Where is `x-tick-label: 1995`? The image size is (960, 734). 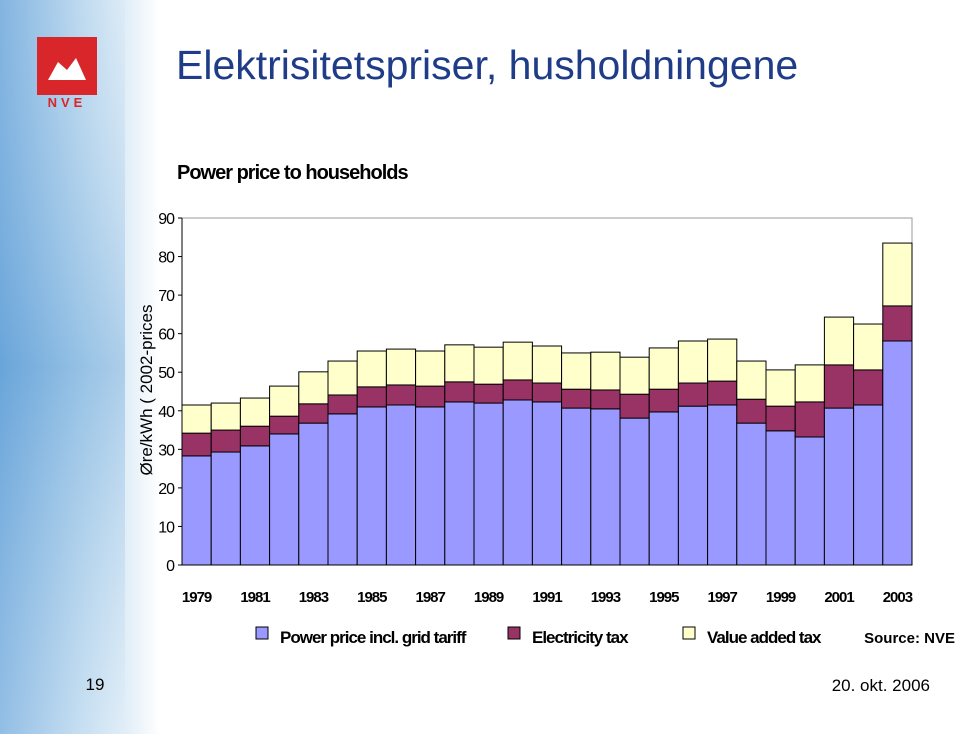 x-tick-label: 1995 is located at coordinates (664, 597).